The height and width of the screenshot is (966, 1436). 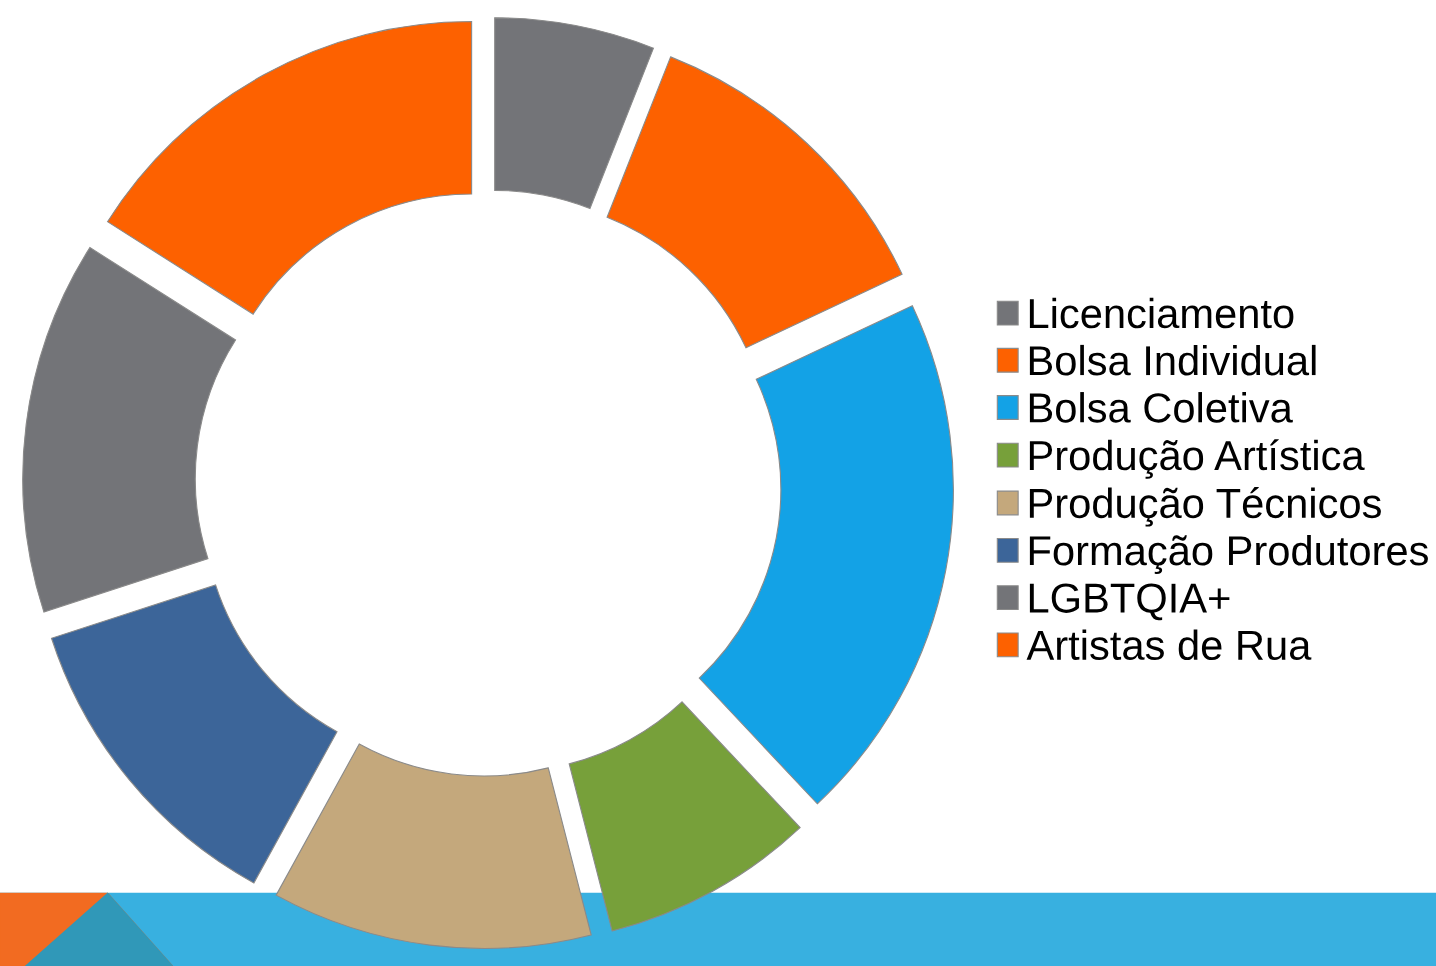 What do you see at coordinates (1161, 407) in the screenshot?
I see `legend-label: Bolsa Coletiva` at bounding box center [1161, 407].